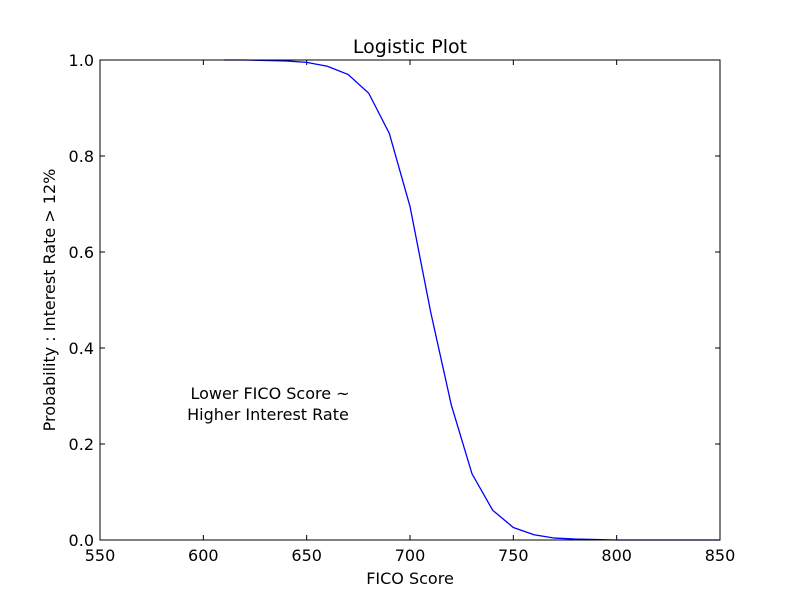  What do you see at coordinates (81, 156) in the screenshot?
I see `y-tick-label-4: 0.8` at bounding box center [81, 156].